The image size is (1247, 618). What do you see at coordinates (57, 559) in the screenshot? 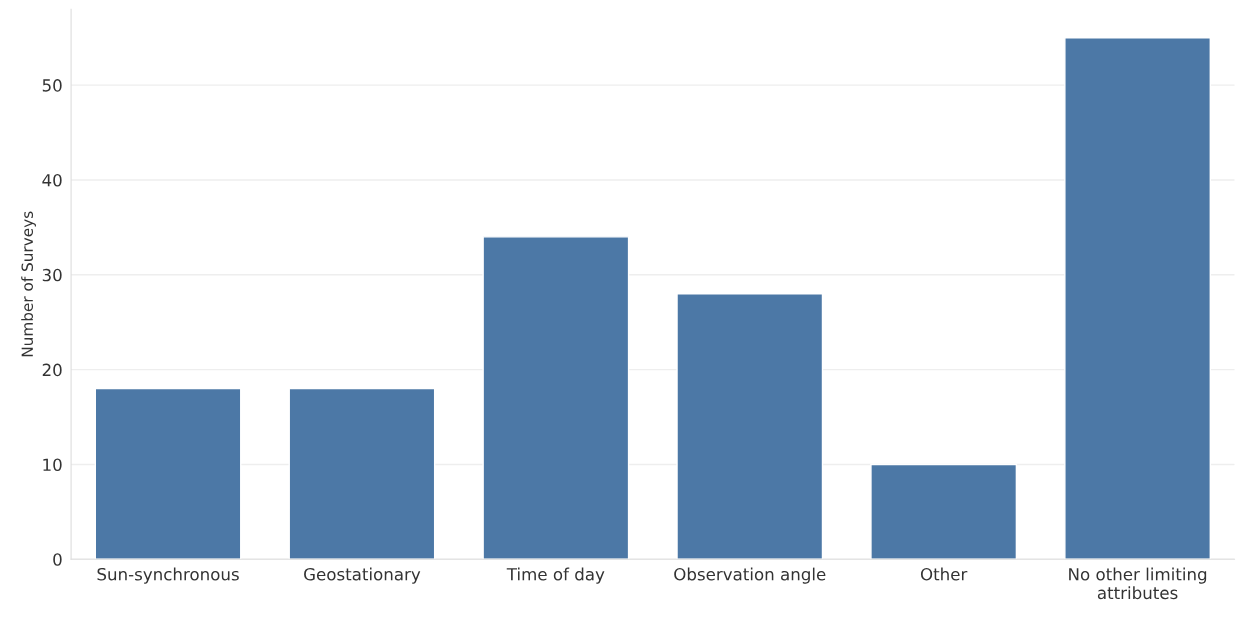
I see `y-tick-label: 0` at bounding box center [57, 559].